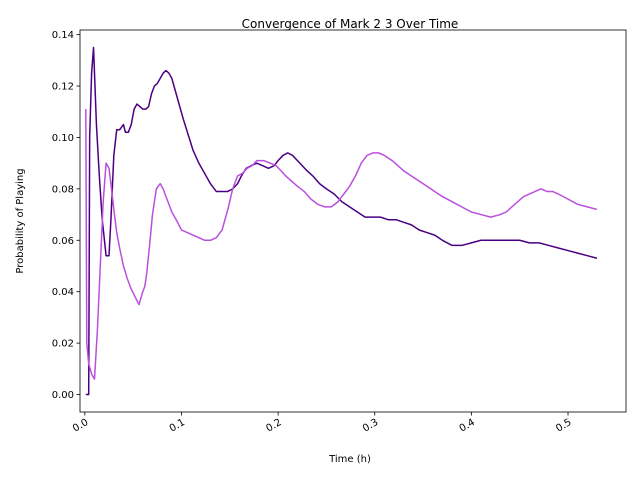 The width and height of the screenshot is (640, 480). What do you see at coordinates (63, 189) in the screenshot?
I see `y-tick-label: 0.08` at bounding box center [63, 189].